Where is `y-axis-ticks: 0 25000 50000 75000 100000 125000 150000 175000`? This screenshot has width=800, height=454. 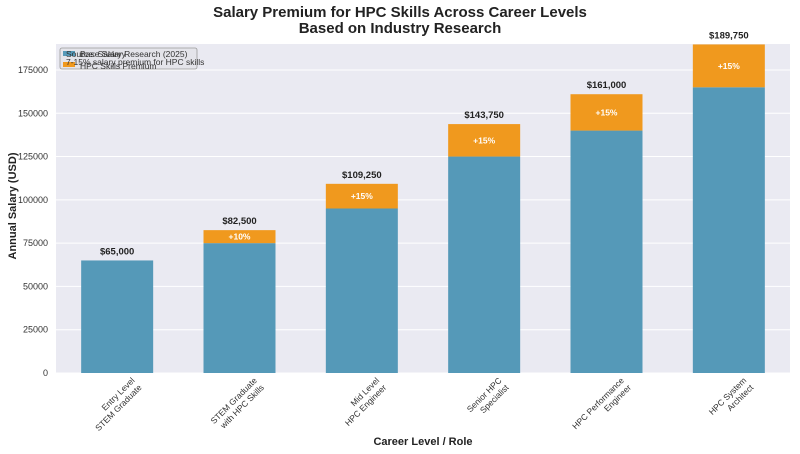
y-axis-ticks: 0 25000 50000 75000 100000 125000 150000 175000 is located at coordinates (33, 221).